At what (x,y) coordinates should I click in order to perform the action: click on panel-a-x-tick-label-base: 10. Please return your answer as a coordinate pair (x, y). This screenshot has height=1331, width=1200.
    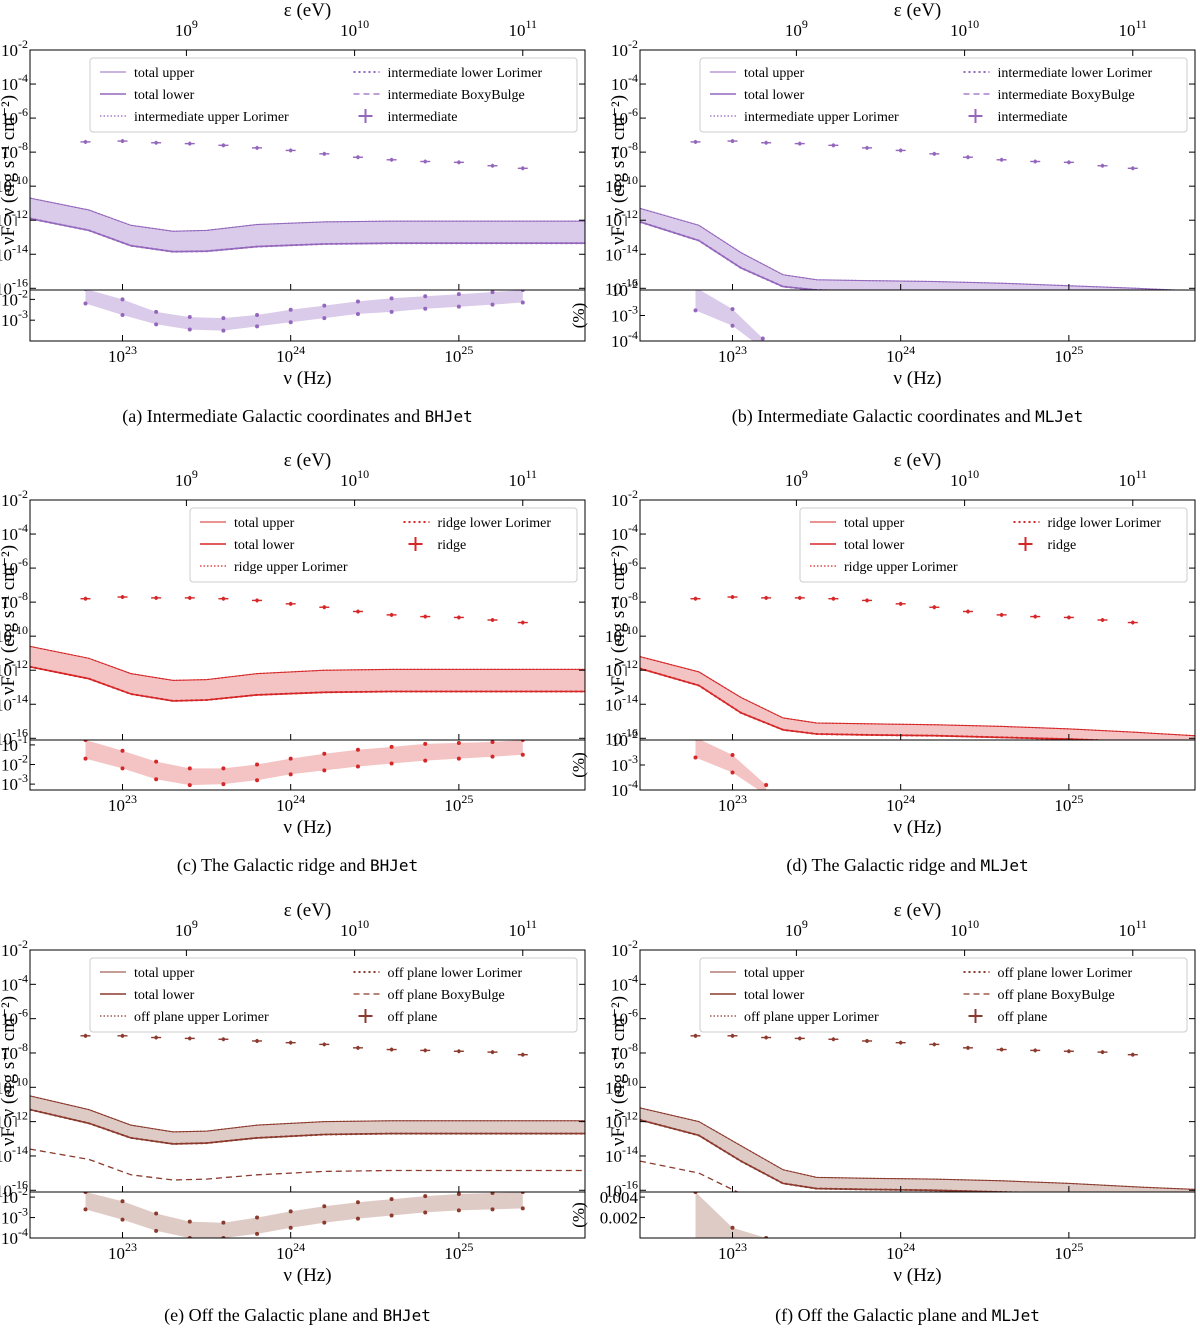
    Looking at the image, I should click on (116, 356).